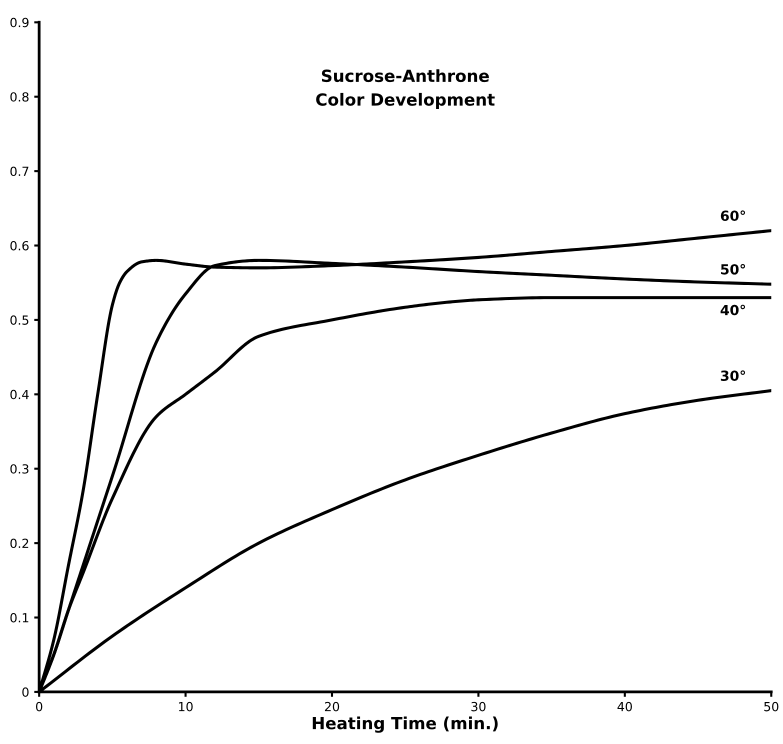  What do you see at coordinates (19, 97) in the screenshot?
I see `y-tick-label: 0.8` at bounding box center [19, 97].